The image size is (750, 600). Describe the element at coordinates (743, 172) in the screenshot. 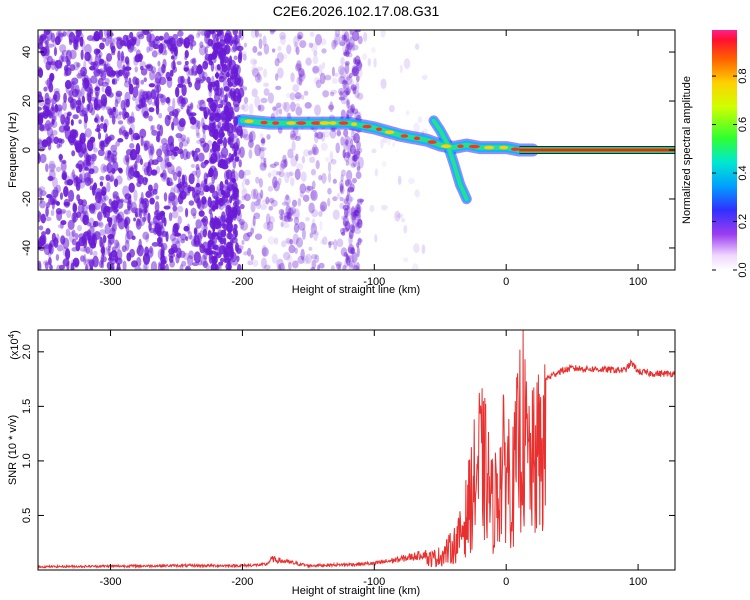

I see `colorbar-tick-label: 0.4` at that location.